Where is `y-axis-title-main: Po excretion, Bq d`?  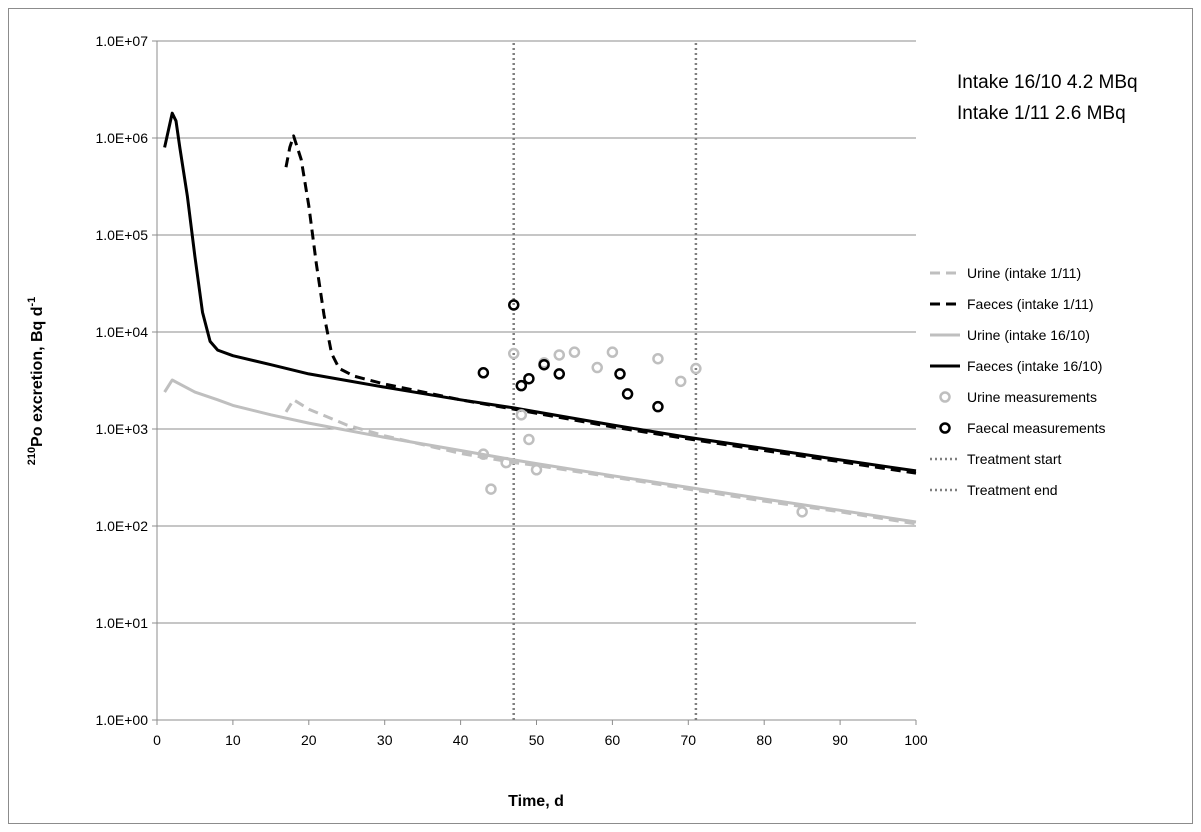 y-axis-title-main: Po excretion, Bq d is located at coordinates (37, 376).